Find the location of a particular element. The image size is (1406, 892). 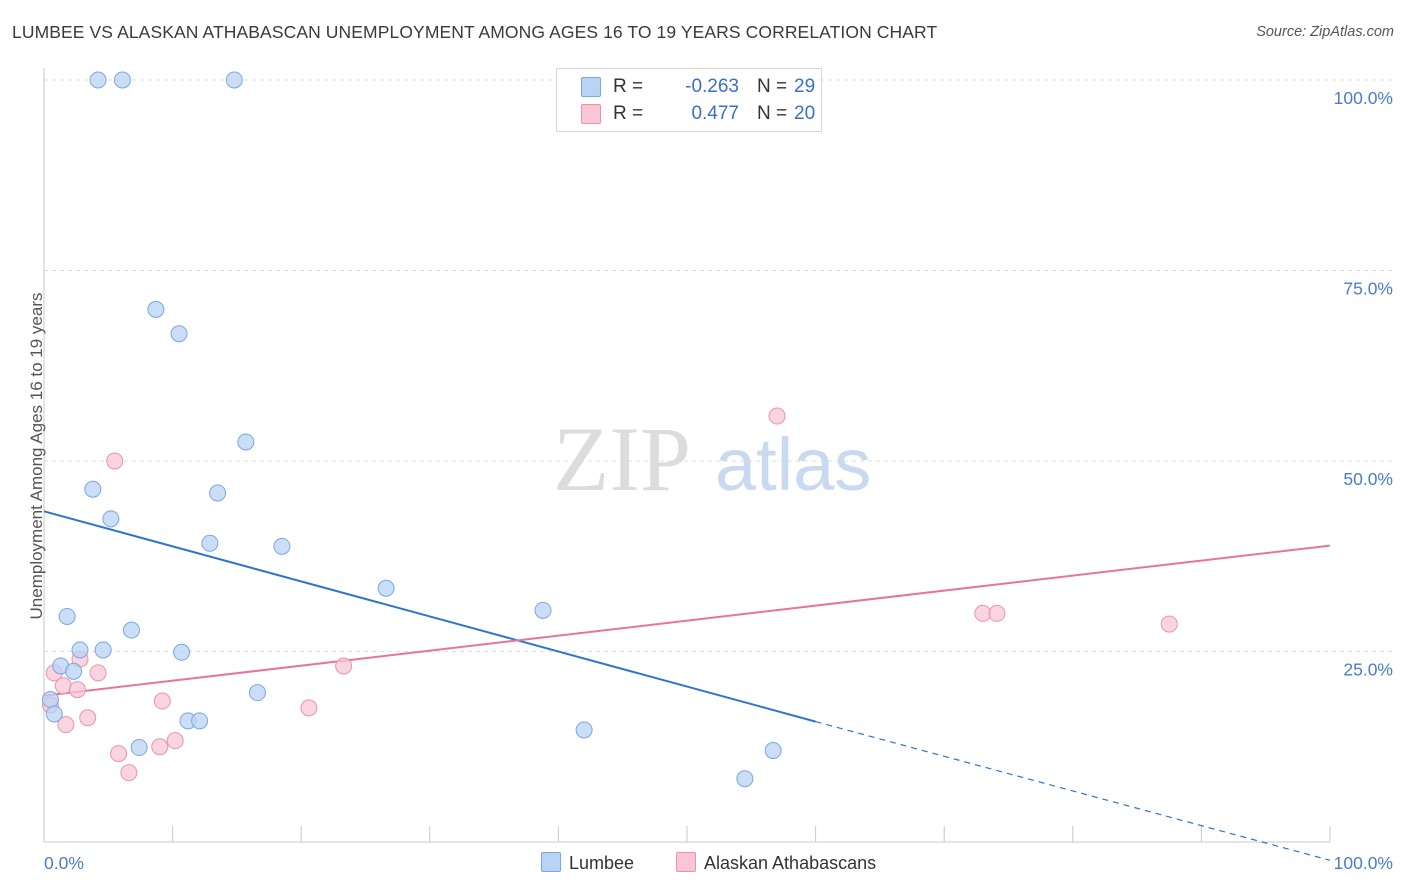

correlation-stats-box: R = -0.263 N = 29 R = 0.477 N = 20 is located at coordinates (689, 100).